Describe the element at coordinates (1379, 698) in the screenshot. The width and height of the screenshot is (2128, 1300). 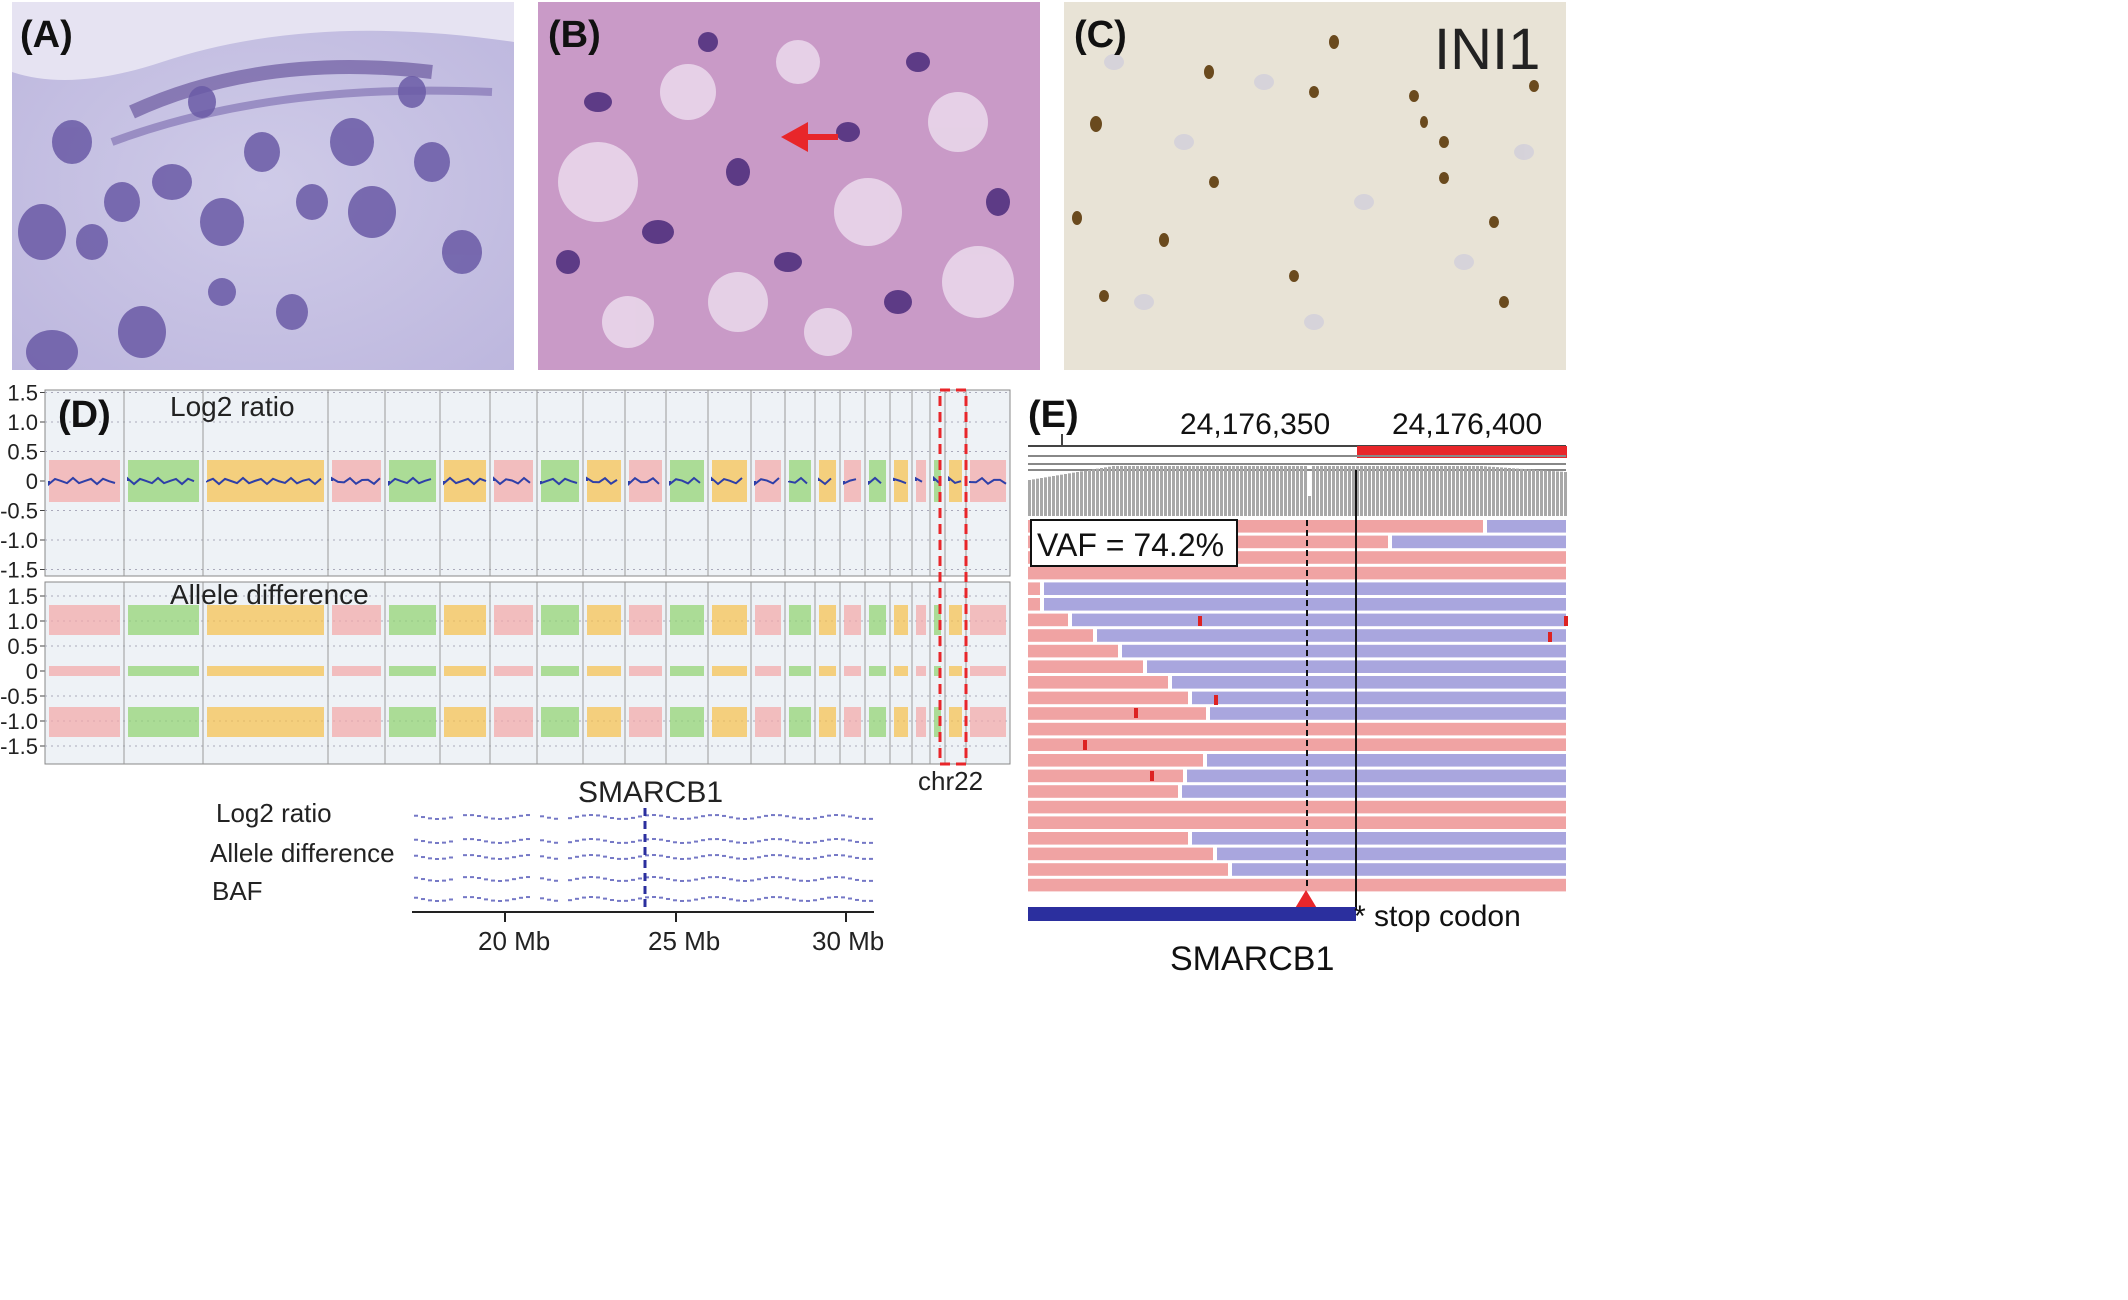
I see `read-alt` at that location.